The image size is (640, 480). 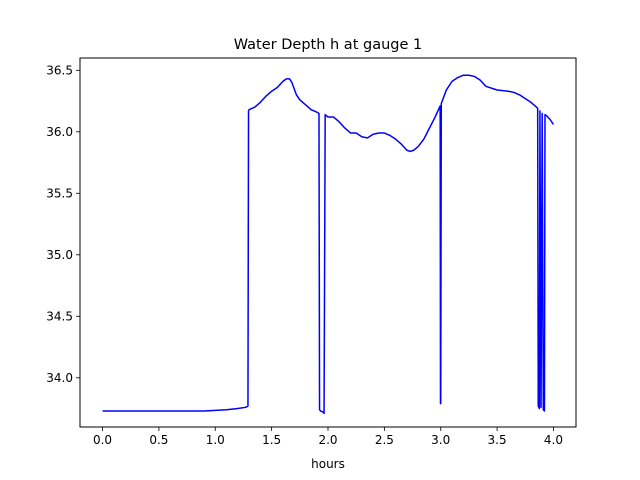 What do you see at coordinates (59, 378) in the screenshot?
I see `y-tick-label: 34.0` at bounding box center [59, 378].